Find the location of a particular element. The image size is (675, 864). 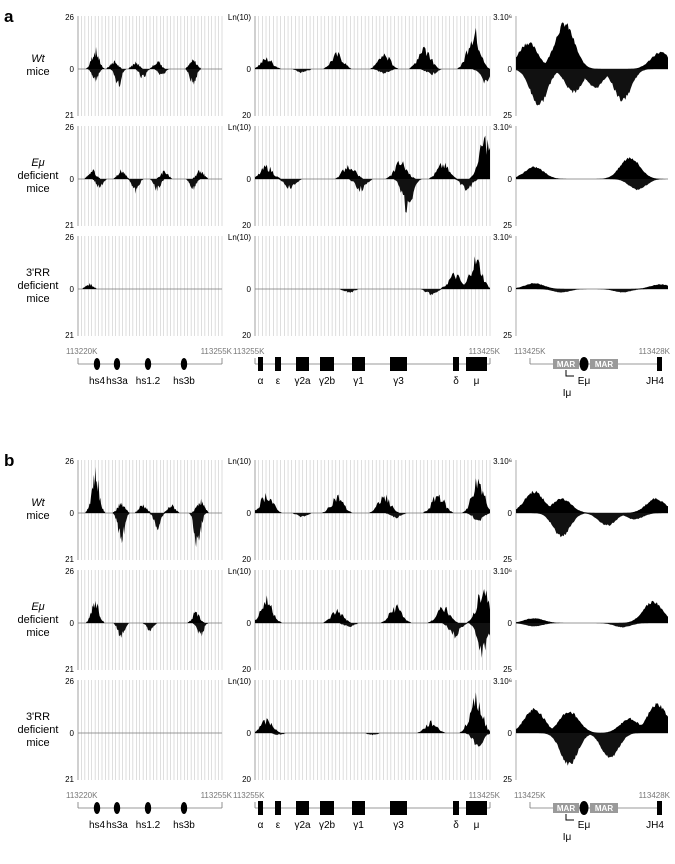

gene-label: γ2b is located at coordinates (327, 825).